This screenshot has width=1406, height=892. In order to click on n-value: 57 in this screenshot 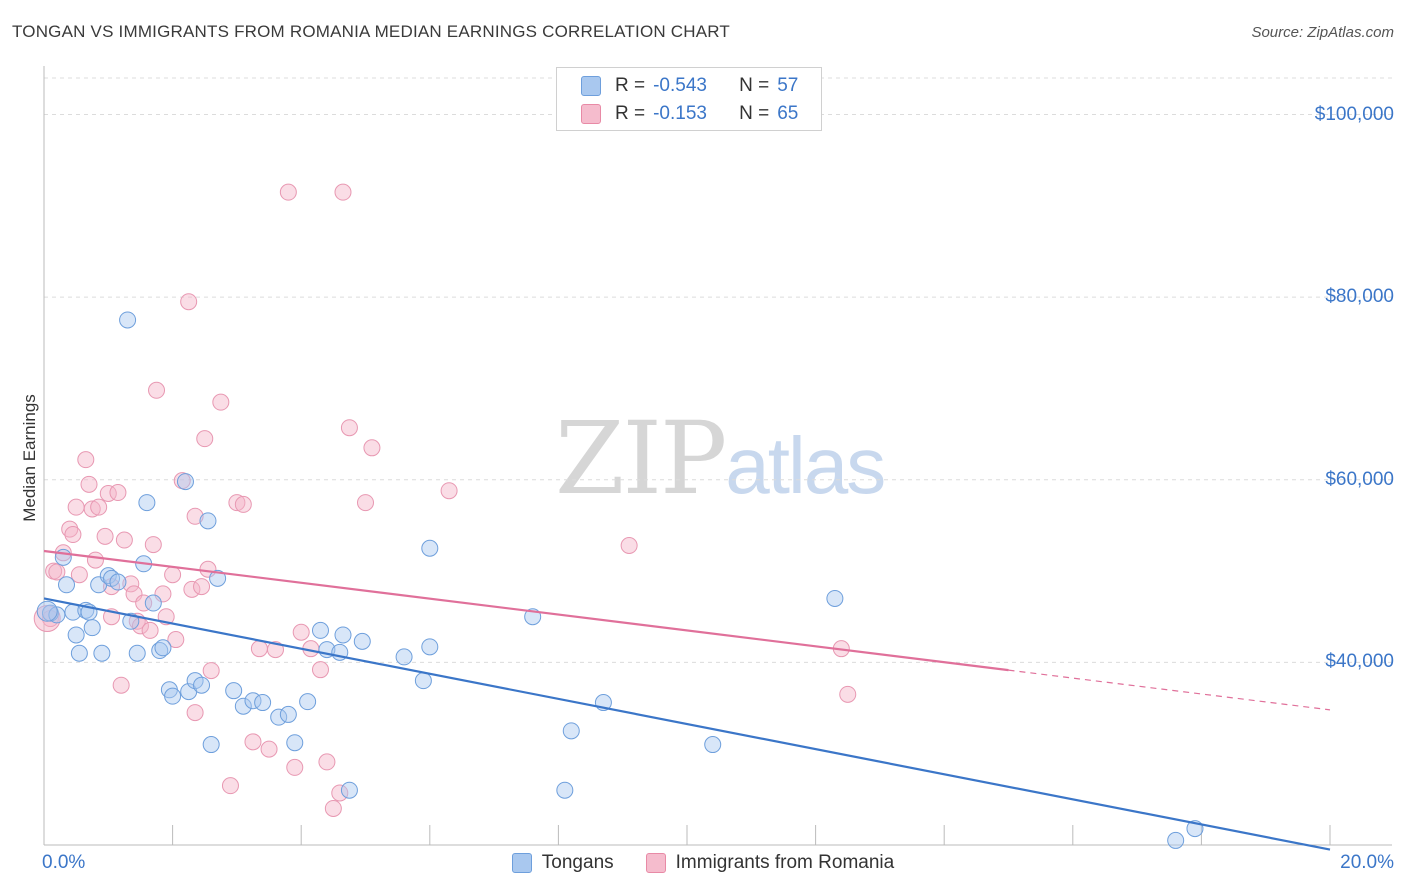, I will do `click(788, 85)`.